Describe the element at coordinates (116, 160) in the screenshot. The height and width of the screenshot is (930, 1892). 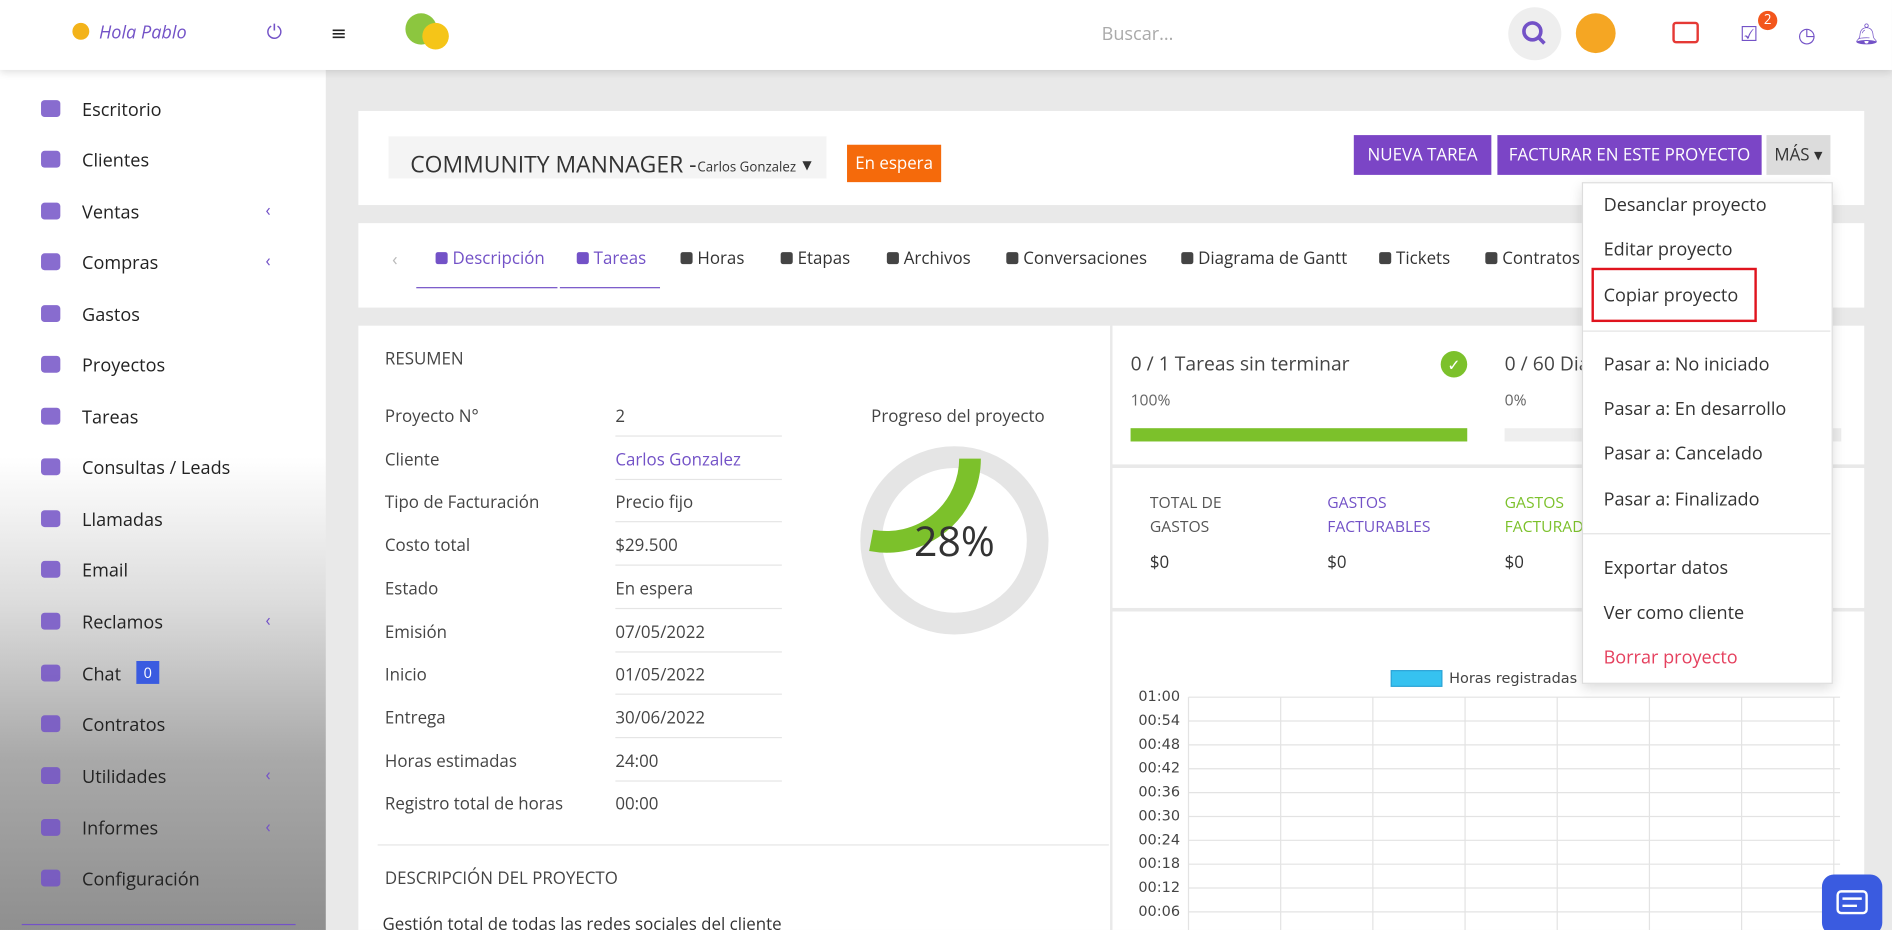
I see `sidebar-label: Clientes` at that location.